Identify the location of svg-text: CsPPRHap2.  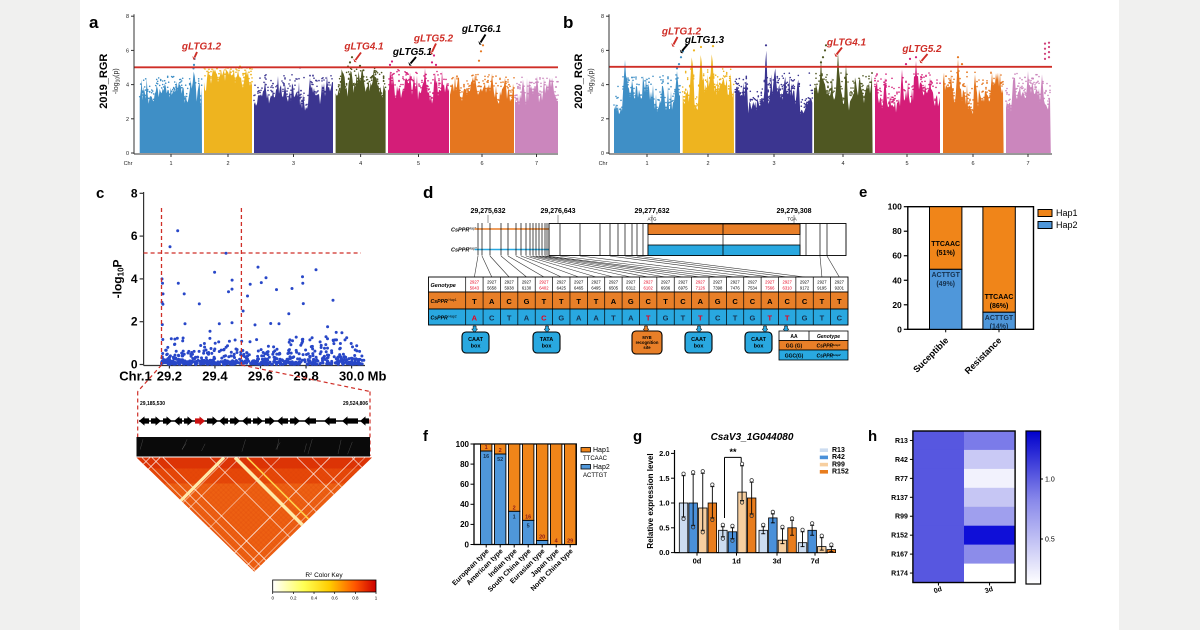
(828, 356).